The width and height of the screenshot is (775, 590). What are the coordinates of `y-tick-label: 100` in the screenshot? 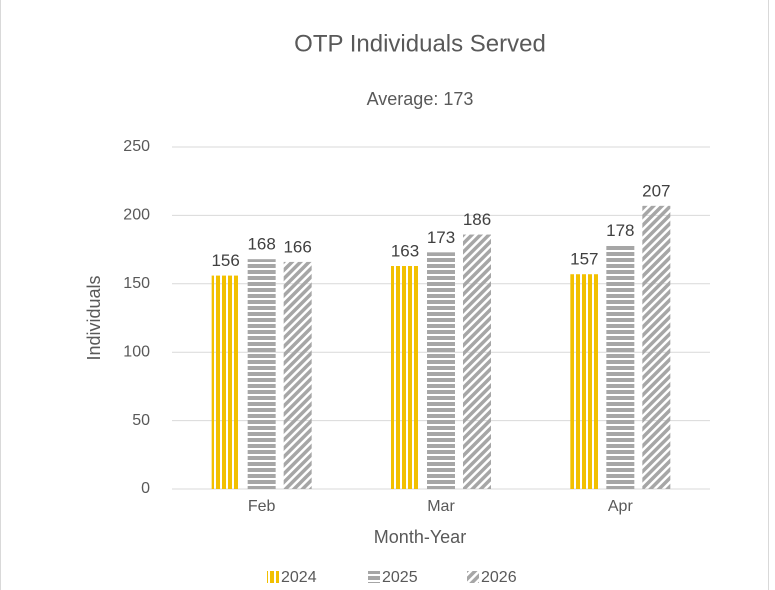 It's located at (136, 351).